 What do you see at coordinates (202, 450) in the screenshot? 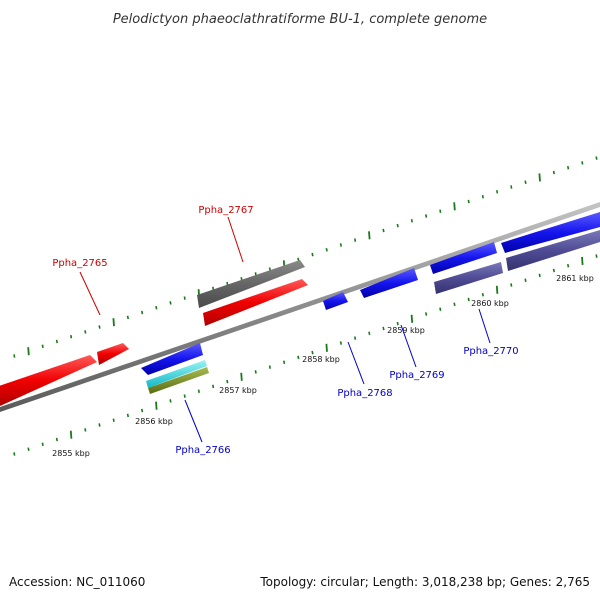
I see `gene-label-ppha-2766: Ppha_2766` at bounding box center [202, 450].